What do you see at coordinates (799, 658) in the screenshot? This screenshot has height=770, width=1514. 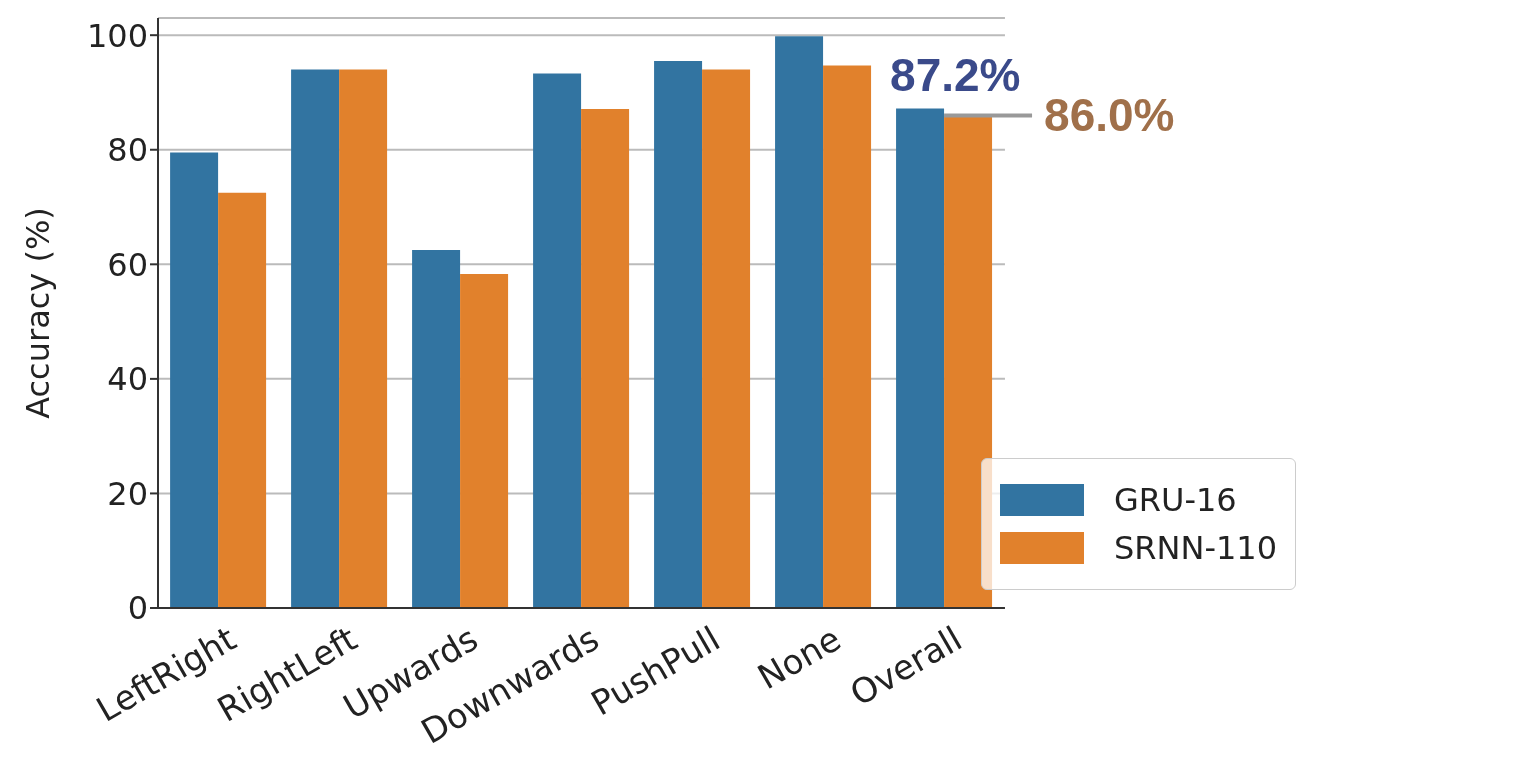 I see `x-tick-label: None` at bounding box center [799, 658].